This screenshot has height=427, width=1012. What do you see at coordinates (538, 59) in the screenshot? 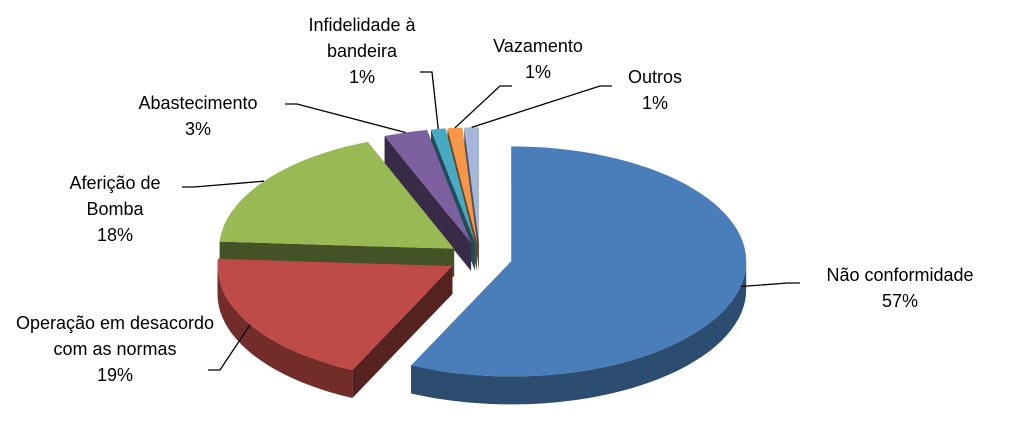
I see `data-label: Vazamento 1%` at bounding box center [538, 59].